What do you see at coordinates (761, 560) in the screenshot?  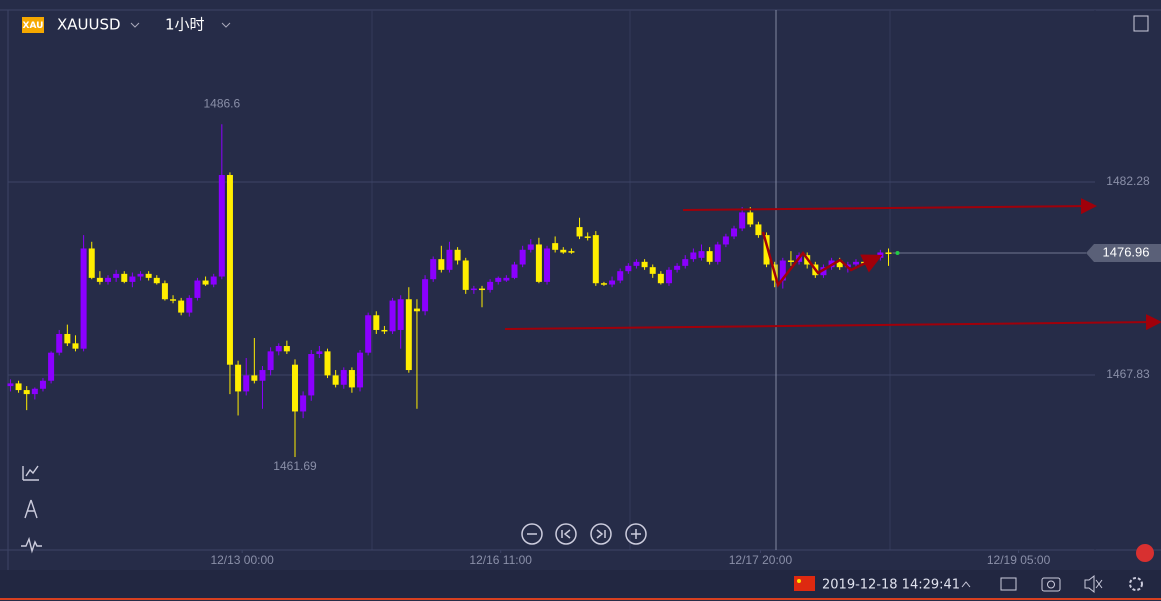 I see `x-tick-label: 12/17 20:00` at bounding box center [761, 560].